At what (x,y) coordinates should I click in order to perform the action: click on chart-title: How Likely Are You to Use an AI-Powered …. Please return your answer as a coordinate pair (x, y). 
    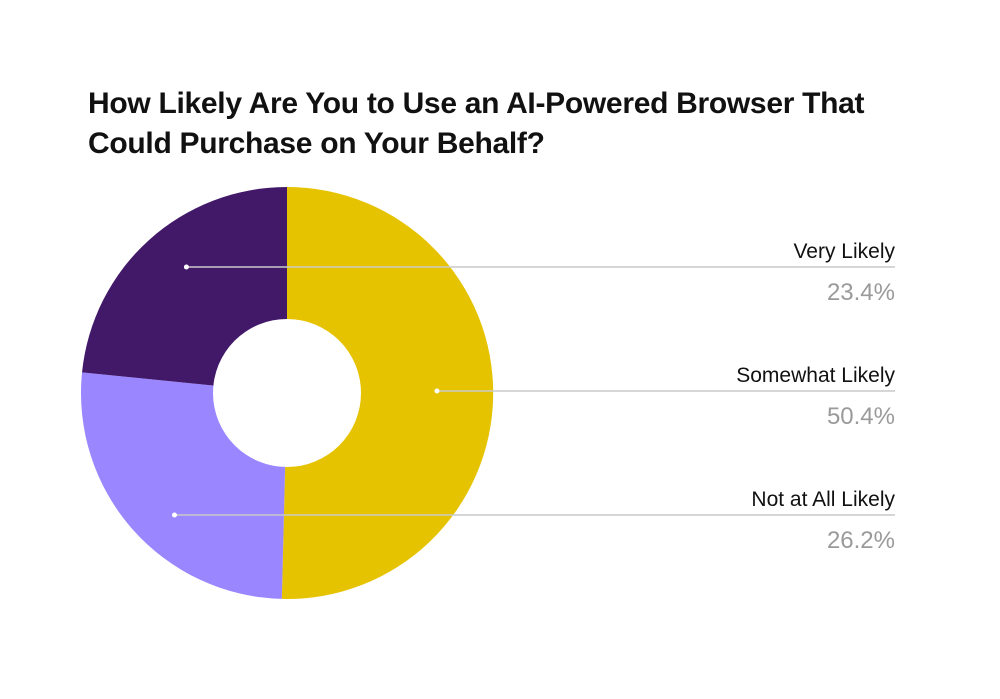
    Looking at the image, I should click on (476, 123).